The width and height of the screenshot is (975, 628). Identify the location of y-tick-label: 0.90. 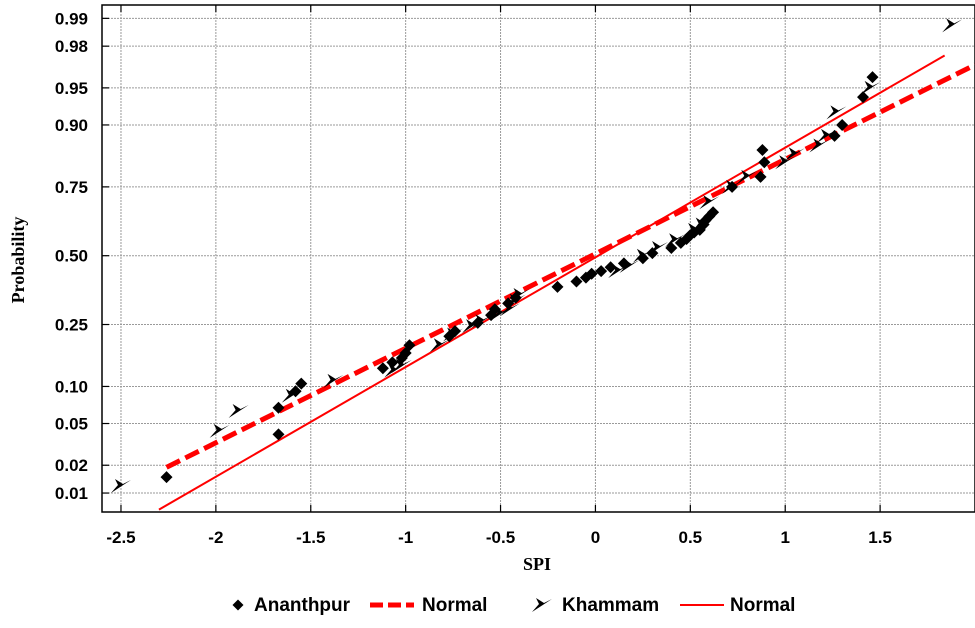
(71, 125).